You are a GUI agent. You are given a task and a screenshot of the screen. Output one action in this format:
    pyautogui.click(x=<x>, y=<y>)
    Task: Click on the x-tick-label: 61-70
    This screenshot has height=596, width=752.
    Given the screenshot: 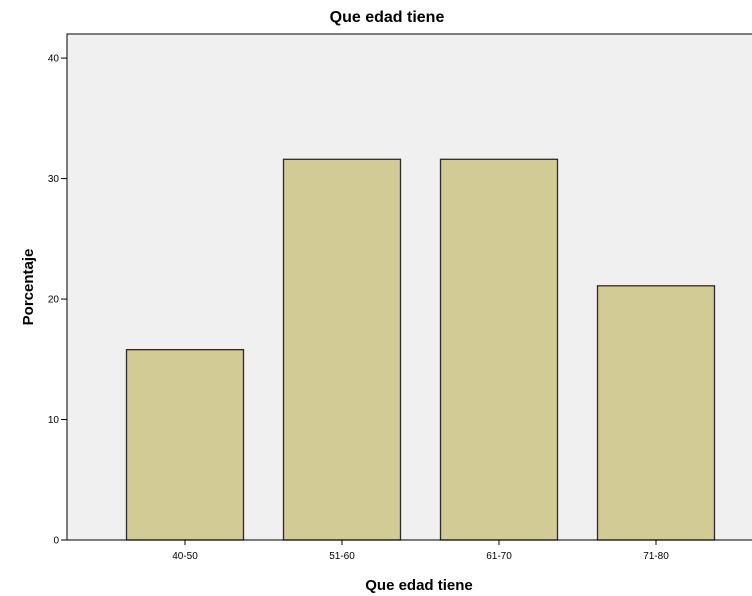 What is the action you would take?
    pyautogui.click(x=499, y=556)
    